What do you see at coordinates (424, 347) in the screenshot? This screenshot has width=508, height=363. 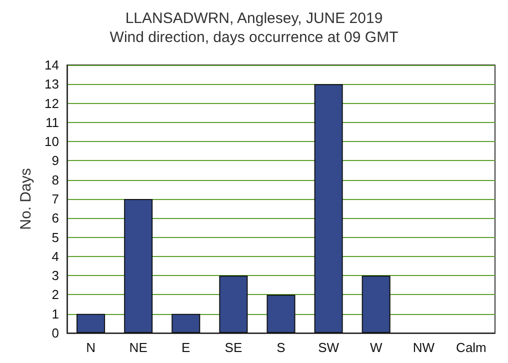 I see `x-tick-label: NW` at bounding box center [424, 347].